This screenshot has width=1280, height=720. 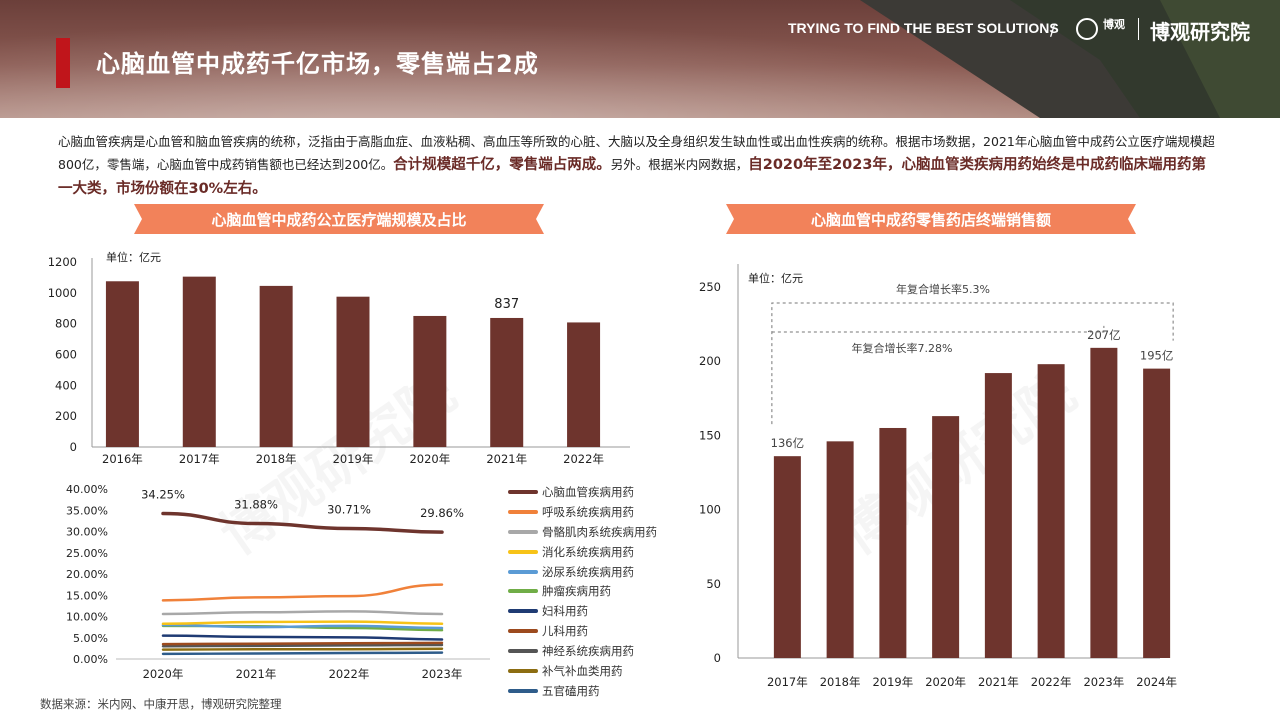 What do you see at coordinates (87, 553) in the screenshot?
I see `share-y-tick: 25.00%` at bounding box center [87, 553].